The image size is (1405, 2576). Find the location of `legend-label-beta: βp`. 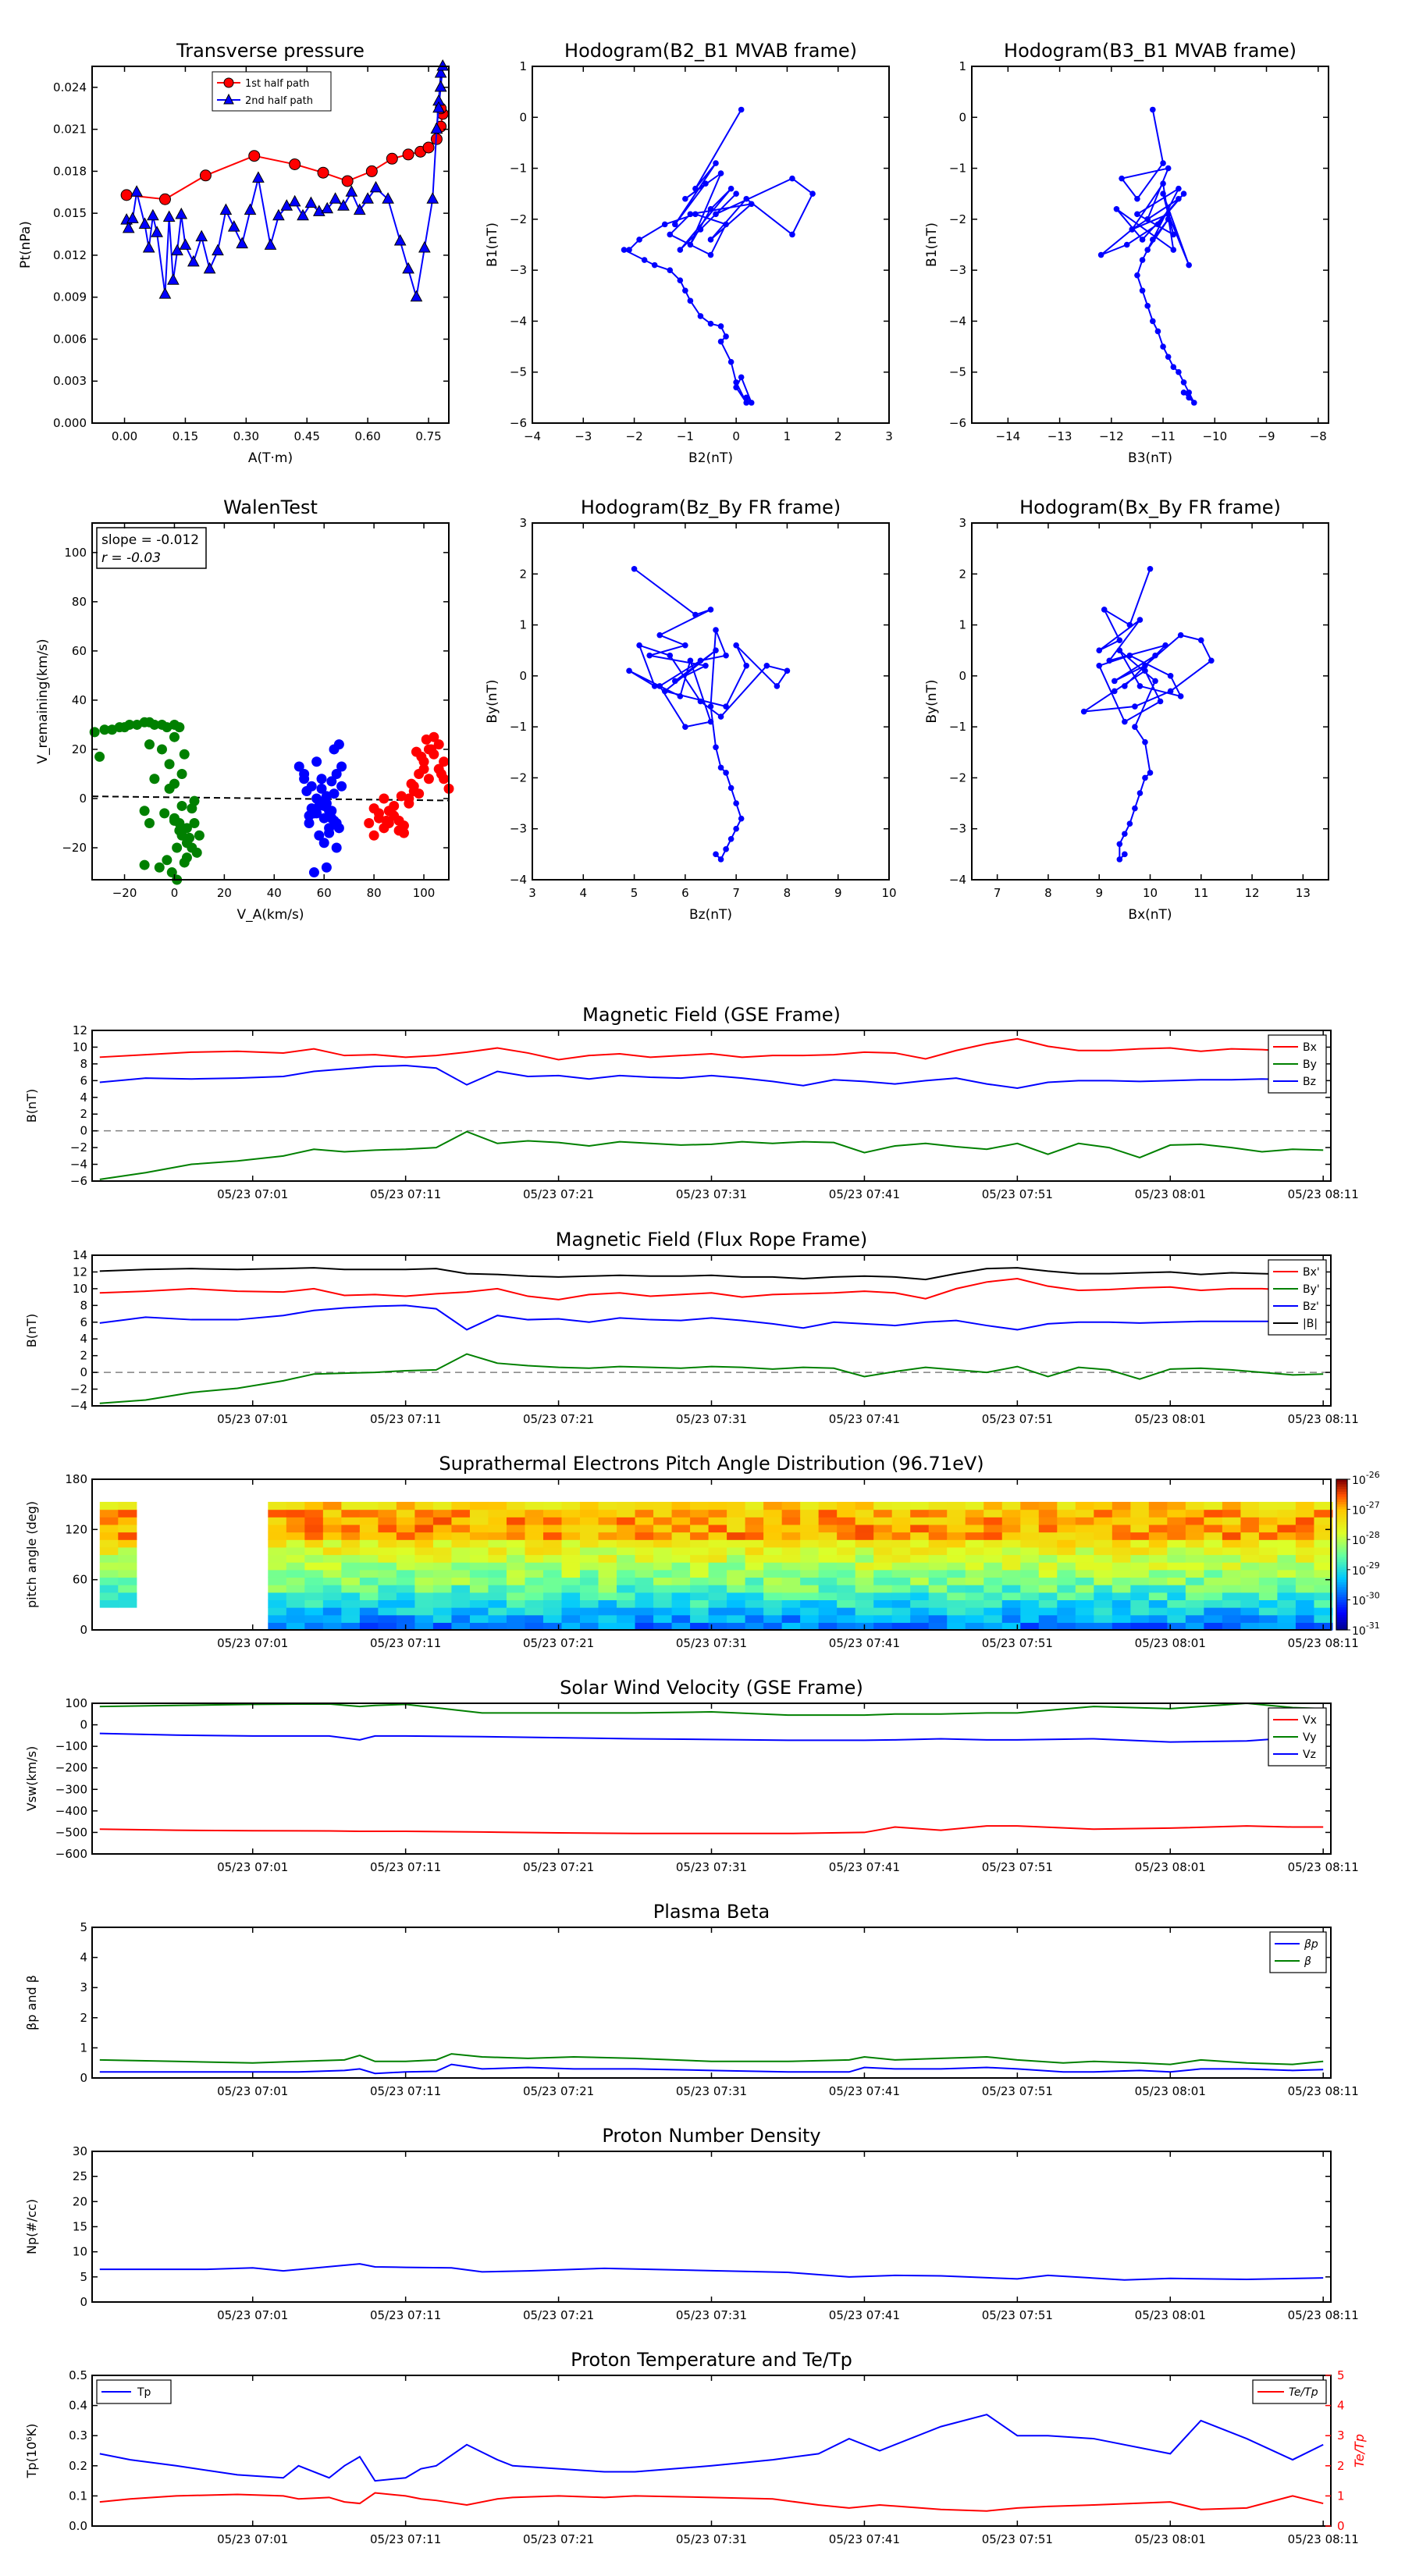

legend-label-beta: βp is located at coordinates (1311, 1944).